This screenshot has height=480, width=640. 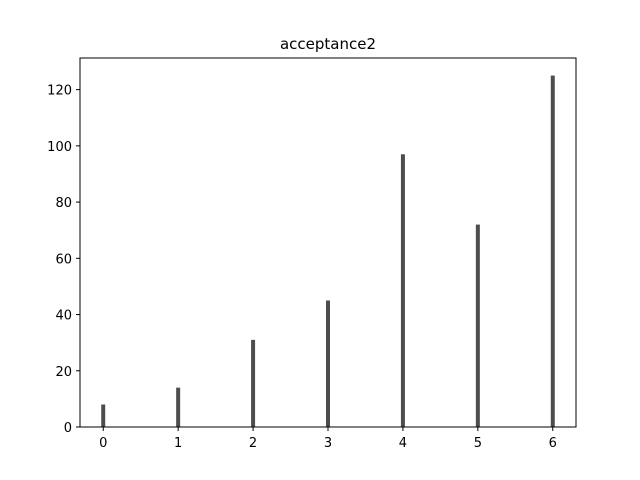 I want to click on y-tick-label: 60, so click(x=63, y=259).